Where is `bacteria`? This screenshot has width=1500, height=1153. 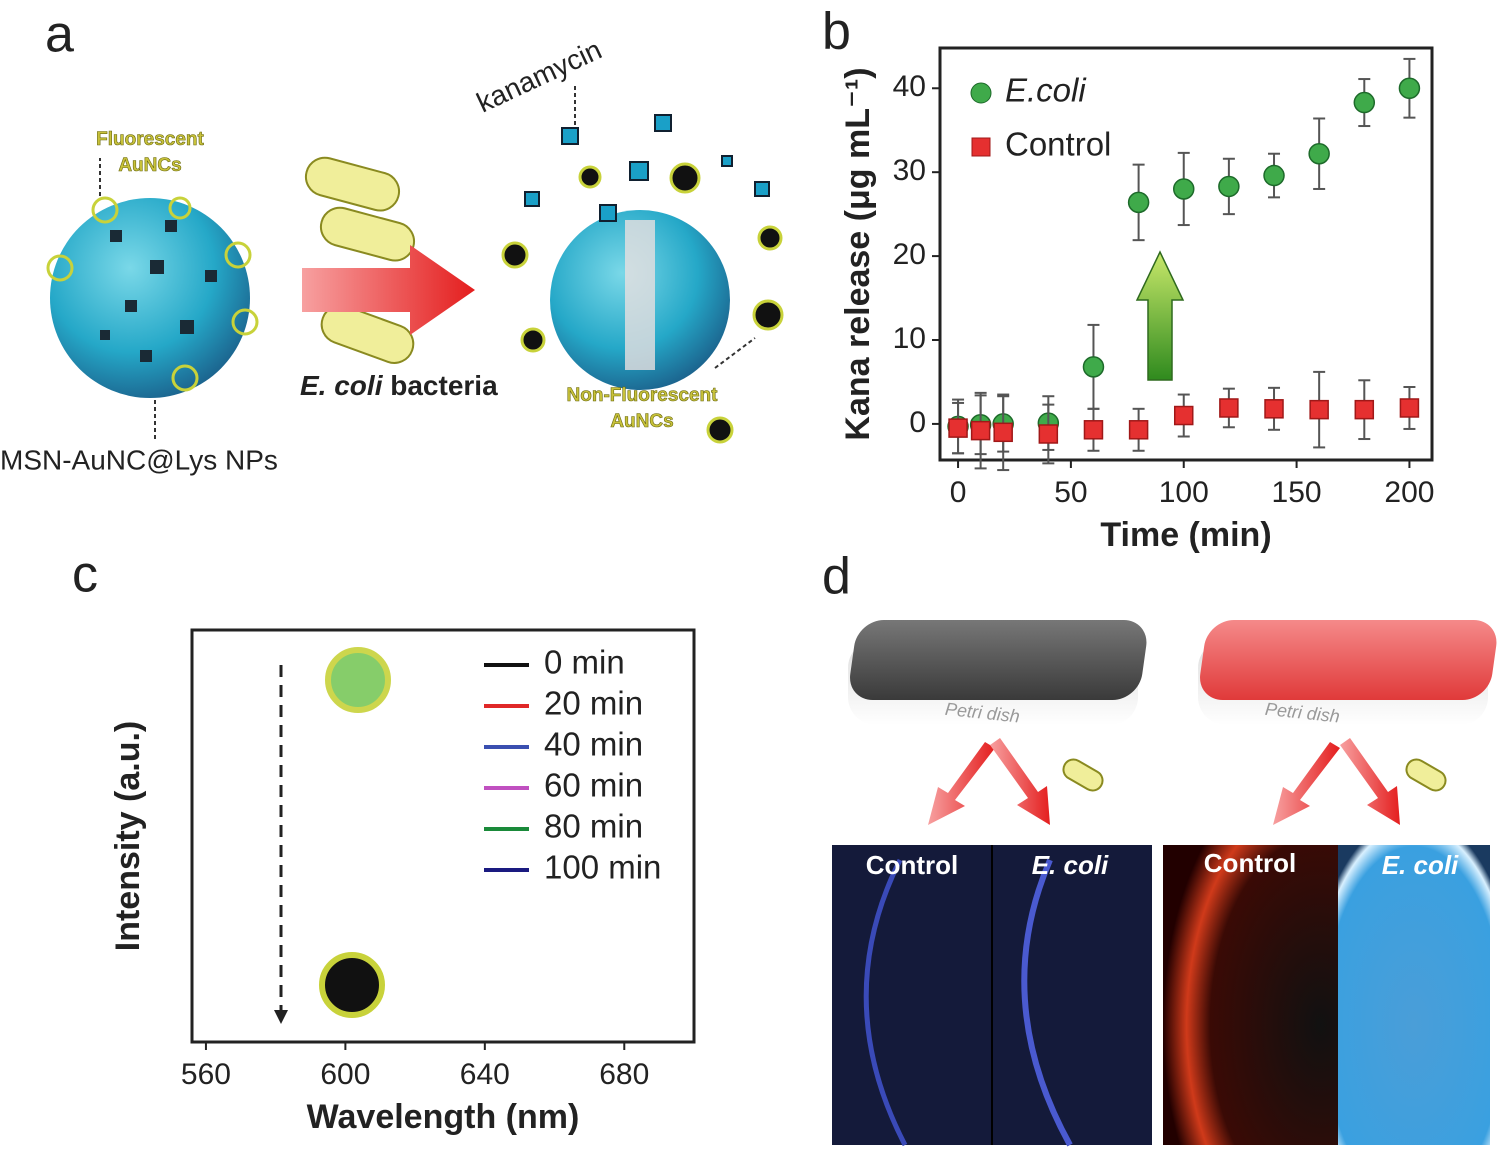
bacteria is located at coordinates (360, 260).